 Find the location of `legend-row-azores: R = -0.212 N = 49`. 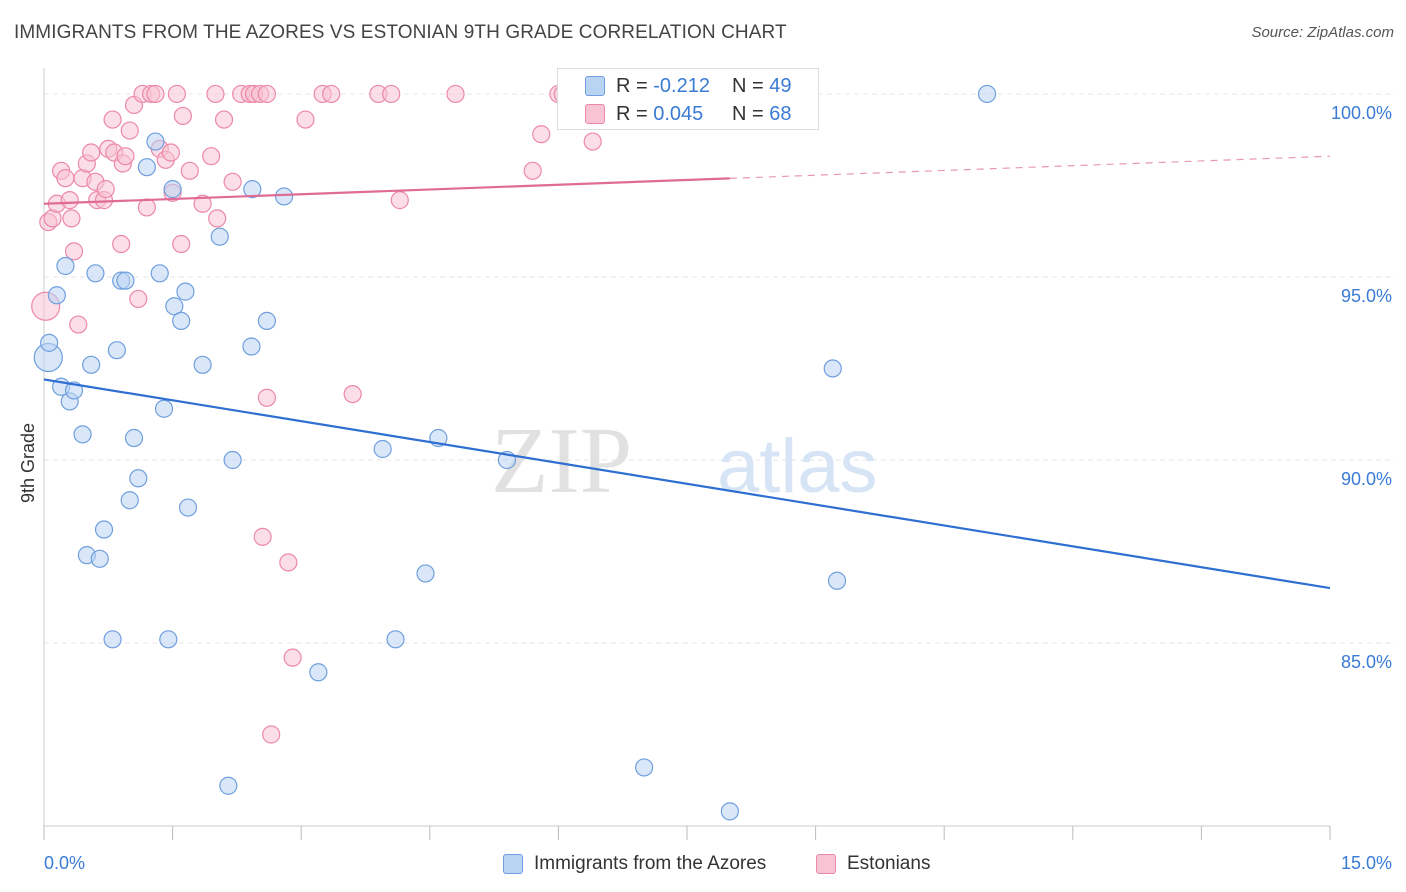

legend-row-azores: R = -0.212 N = 49 is located at coordinates (689, 86).